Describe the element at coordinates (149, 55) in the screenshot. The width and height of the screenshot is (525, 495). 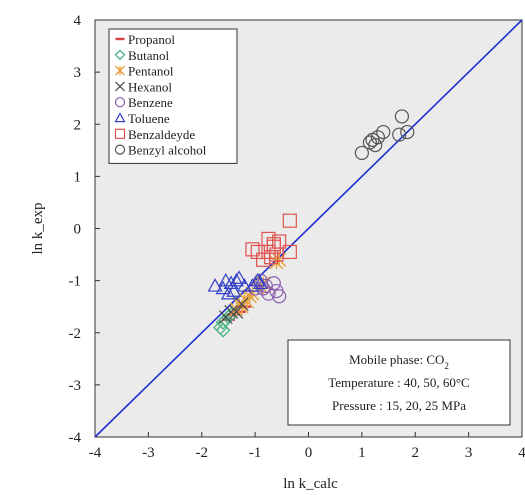
I see `legend-label: Butanol` at that location.